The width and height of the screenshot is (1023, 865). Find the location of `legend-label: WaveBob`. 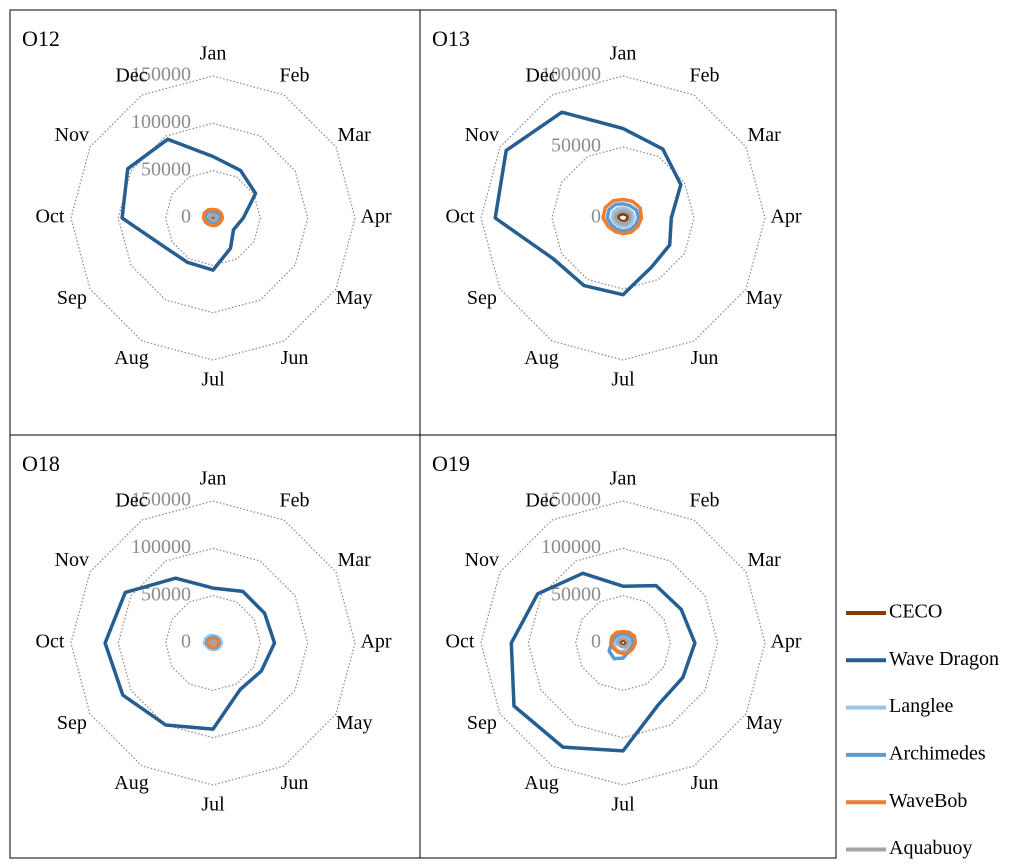

legend-label: WaveBob is located at coordinates (928, 801).